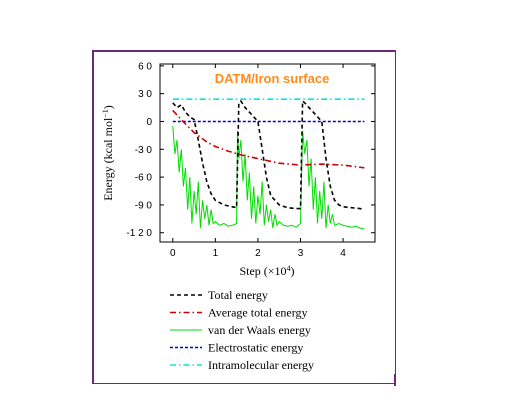  What do you see at coordinates (173, 253) in the screenshot?
I see `x-tick-label: 0` at bounding box center [173, 253].